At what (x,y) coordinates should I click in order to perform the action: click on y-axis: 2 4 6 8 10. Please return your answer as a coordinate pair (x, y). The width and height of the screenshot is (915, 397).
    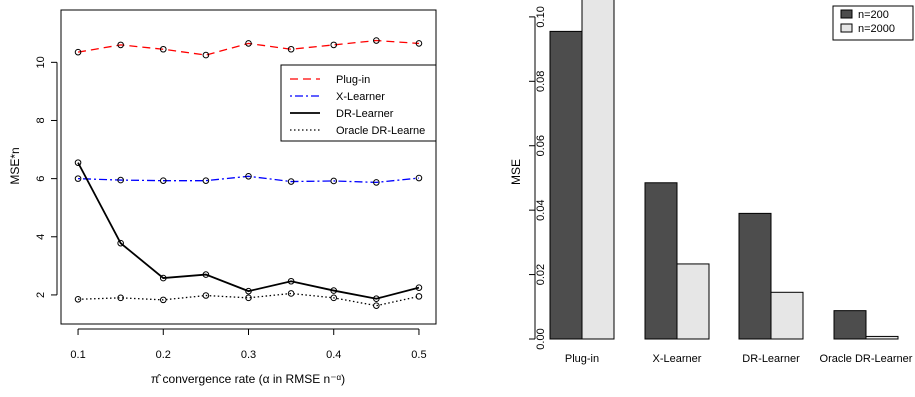
    Looking at the image, I should click on (46, 177).